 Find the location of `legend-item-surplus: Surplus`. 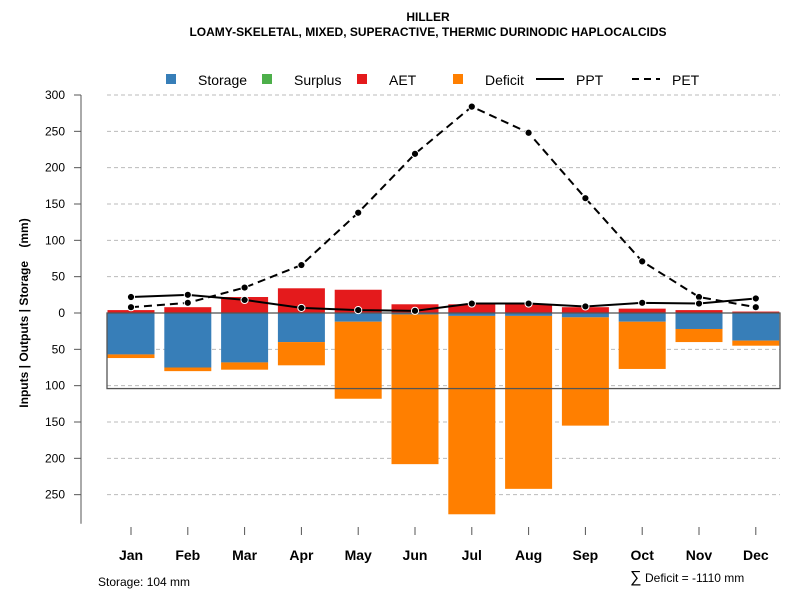

legend-item-surplus: Surplus is located at coordinates (301, 80).